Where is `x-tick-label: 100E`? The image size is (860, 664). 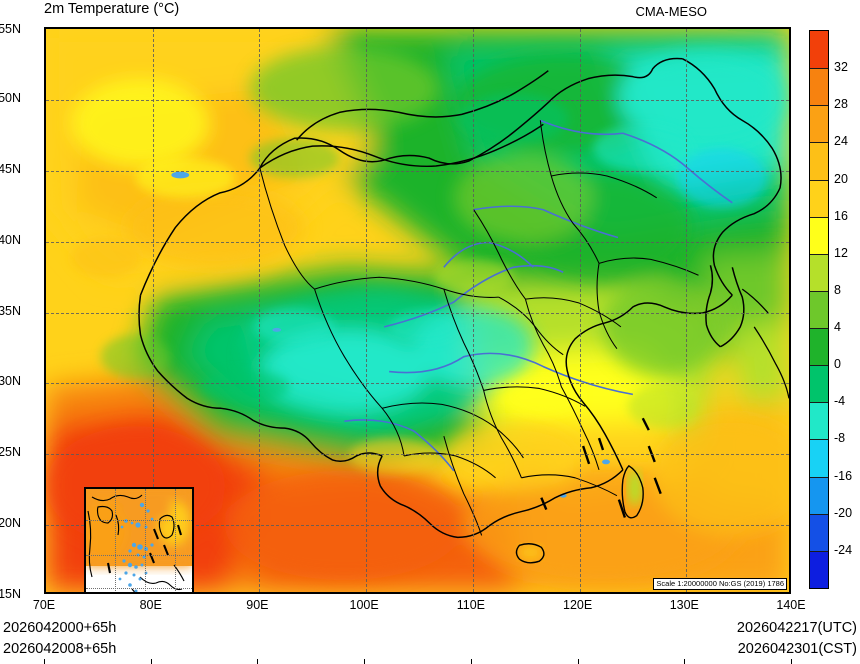 x-tick-label: 100E is located at coordinates (364, 605).